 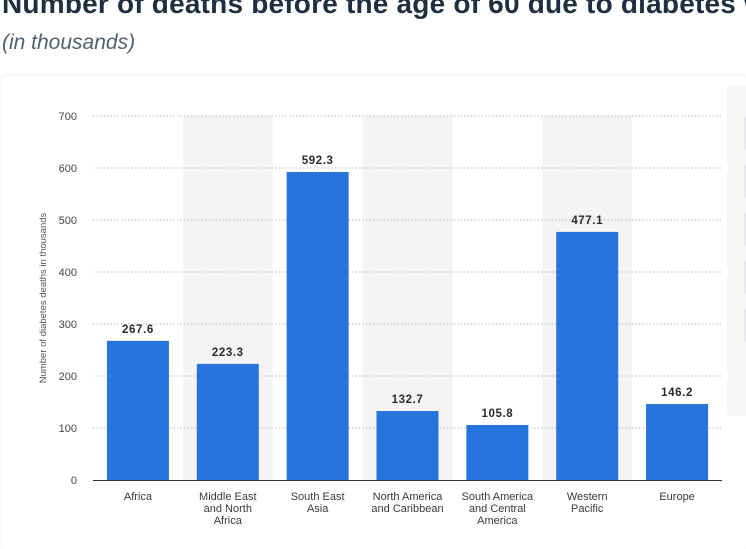 I want to click on y-tick-label: 200, so click(x=68, y=377).